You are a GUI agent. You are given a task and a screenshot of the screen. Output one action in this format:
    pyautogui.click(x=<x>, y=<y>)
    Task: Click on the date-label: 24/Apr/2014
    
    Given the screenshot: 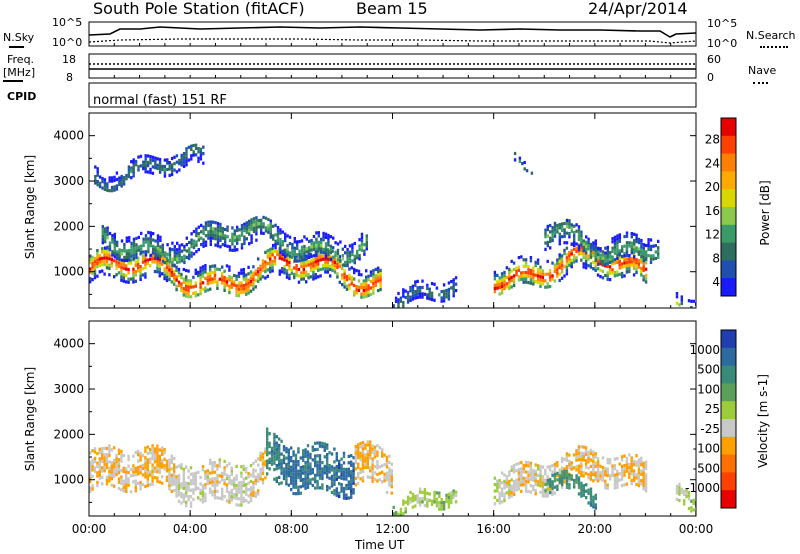 What is the action you would take?
    pyautogui.click(x=638, y=9)
    